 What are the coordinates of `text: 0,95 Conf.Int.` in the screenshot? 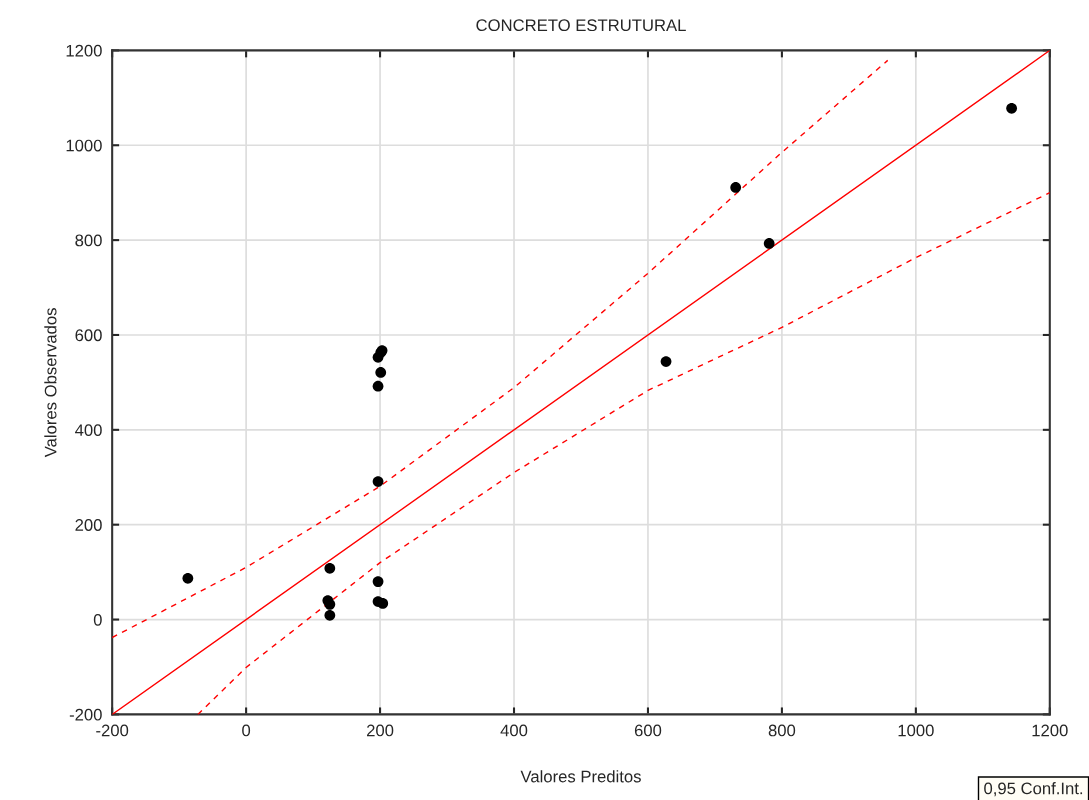 It's located at (1033, 789).